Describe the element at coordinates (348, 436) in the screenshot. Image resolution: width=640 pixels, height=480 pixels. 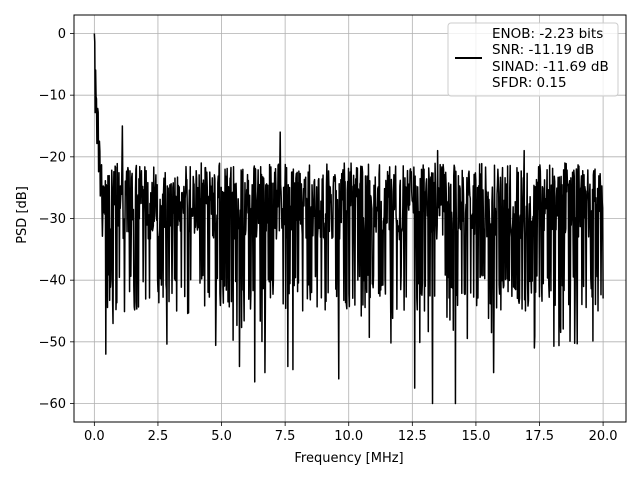
I see `x-tick-label: 10.0` at that location.